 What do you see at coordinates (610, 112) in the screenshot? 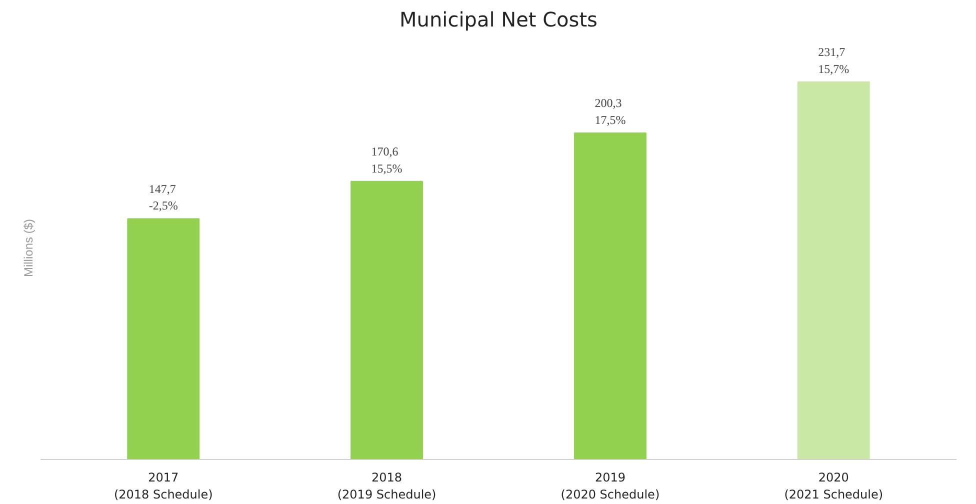
I see `data-label: 200,3 17,5%` at bounding box center [610, 112].